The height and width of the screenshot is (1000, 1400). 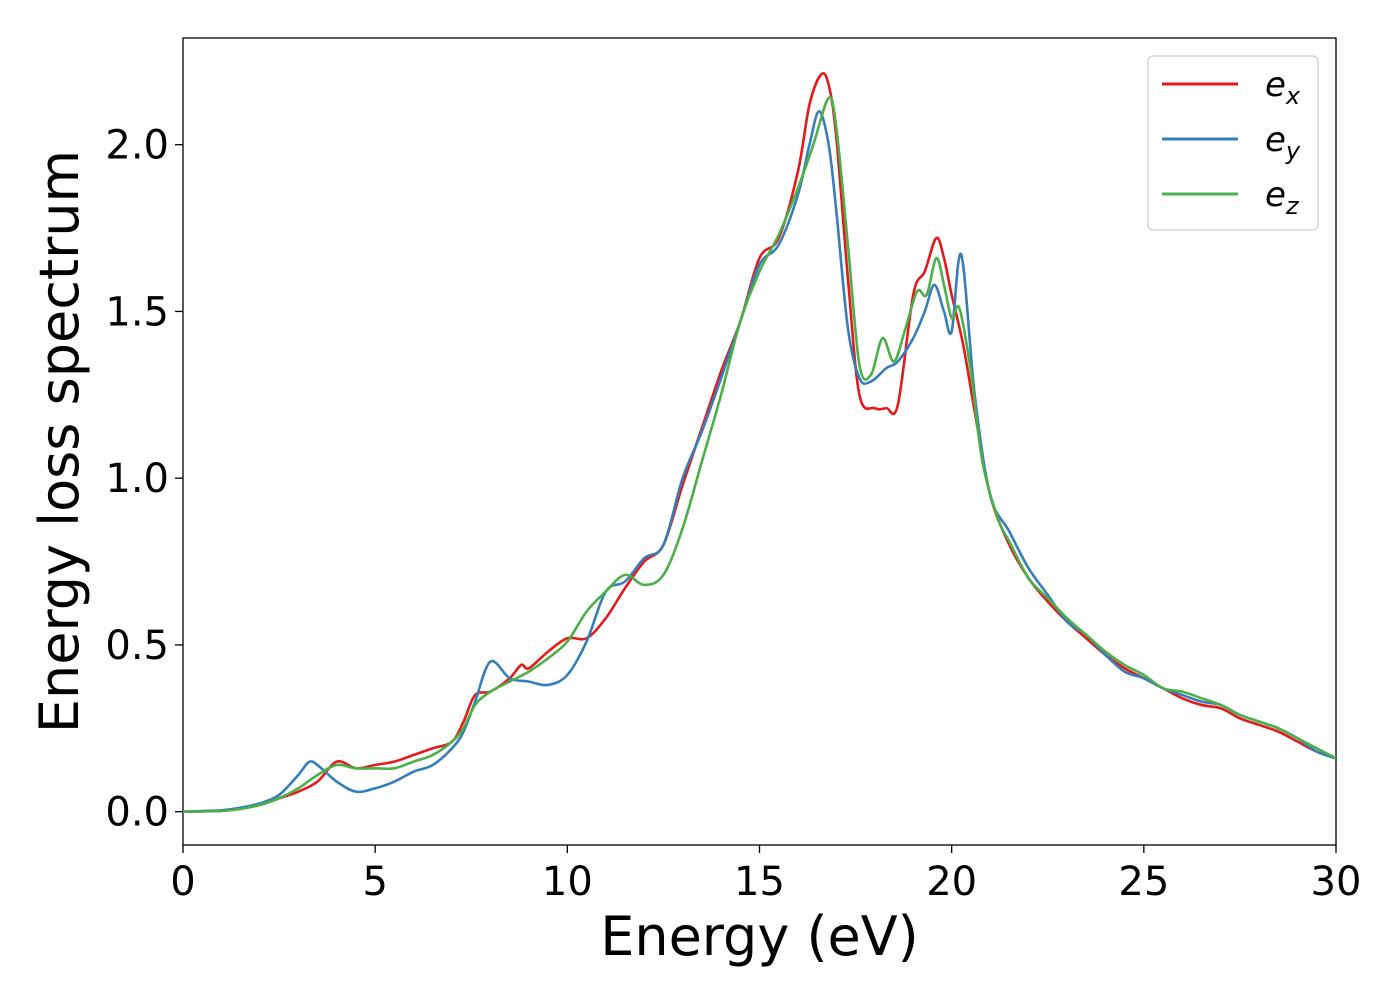 I want to click on x-axis: 0 5 10 15 20 25 30, so click(x=765, y=875).